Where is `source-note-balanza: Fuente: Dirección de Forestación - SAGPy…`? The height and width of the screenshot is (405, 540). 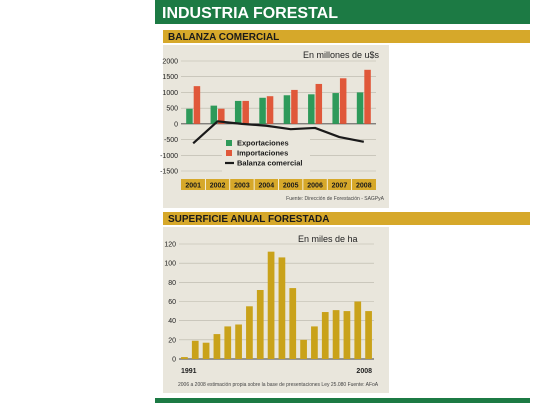 source-note-balanza: Fuente: Dirección de Forestación - SAGPy… is located at coordinates (335, 199).